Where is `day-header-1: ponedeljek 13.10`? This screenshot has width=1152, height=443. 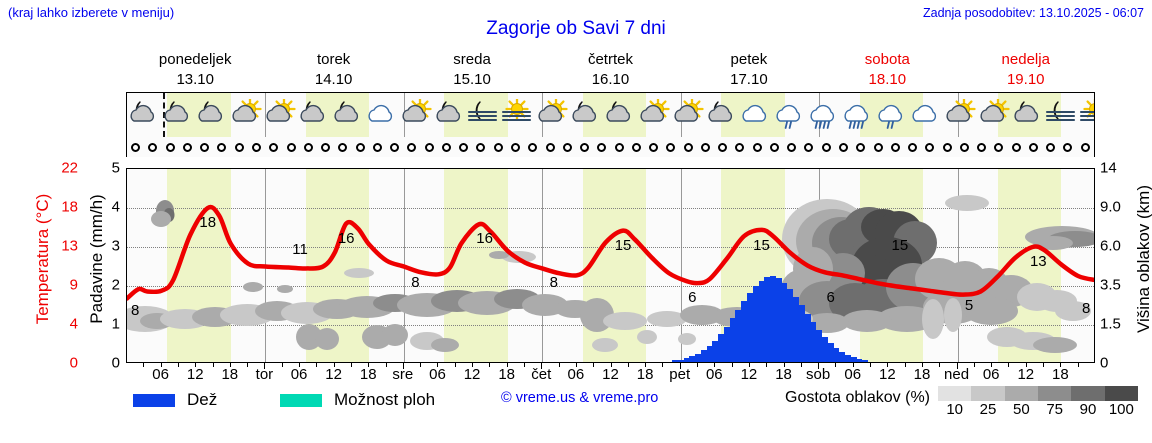 day-header-1: ponedeljek 13.10 is located at coordinates (195, 71).